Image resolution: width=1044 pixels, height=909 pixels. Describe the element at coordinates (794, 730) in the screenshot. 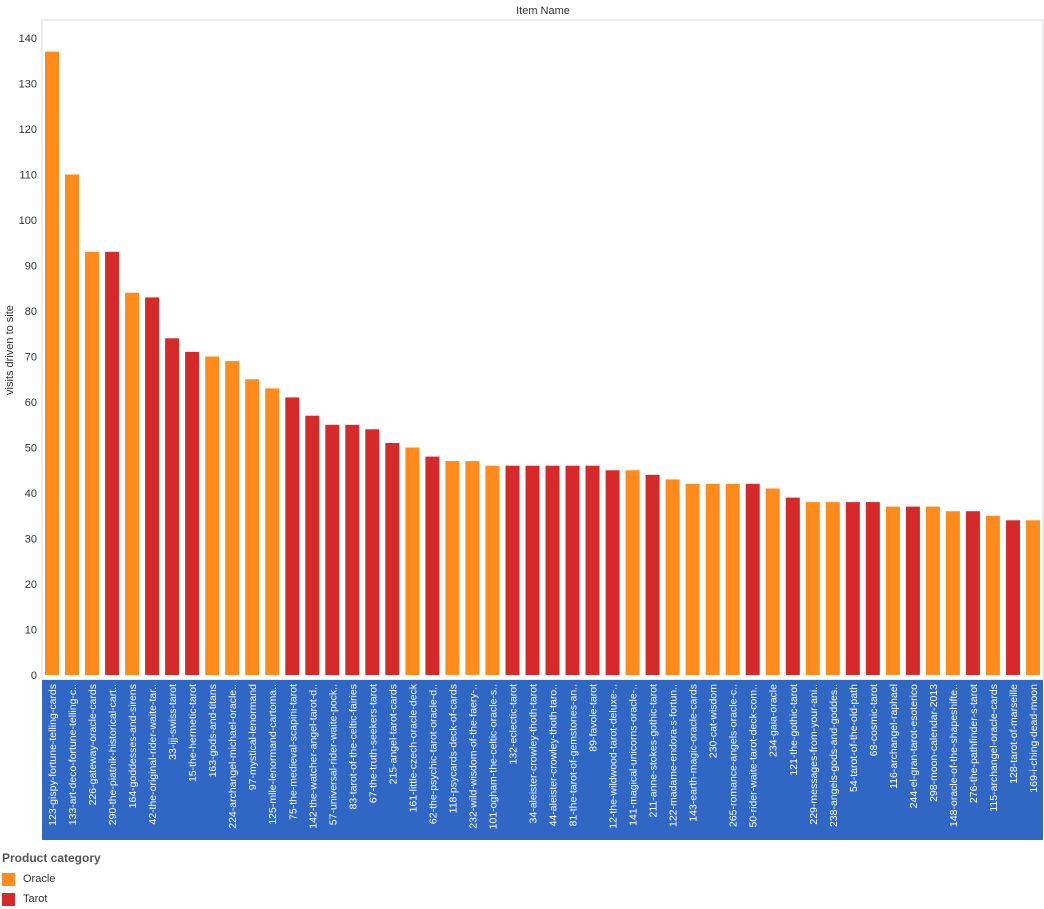

I see `x-tick-label: 121-the-gothic-tarot` at that location.